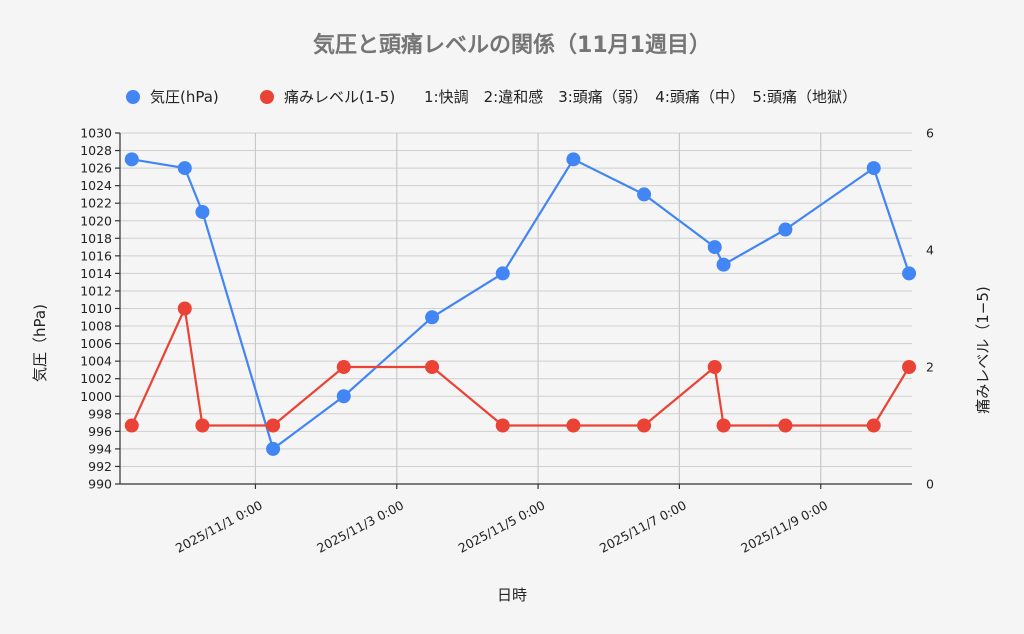 The height and width of the screenshot is (634, 1024). Describe the element at coordinates (930, 309) in the screenshot. I see `right-axis-ticks: 0 2 4 6` at that location.